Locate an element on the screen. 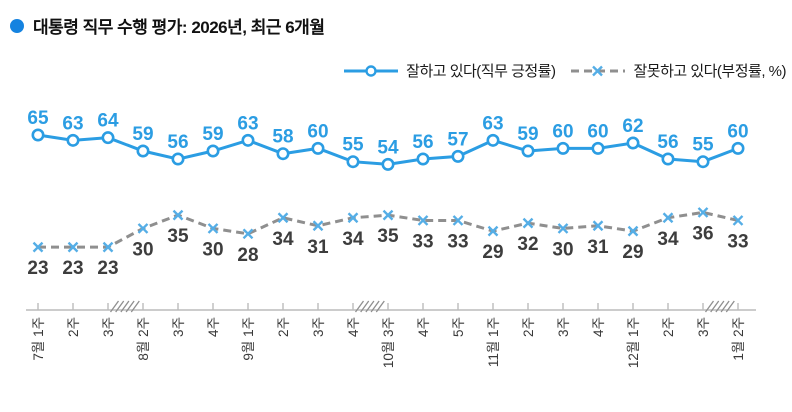 This screenshot has height=412, width=792. solid-line-circle-marker-icon is located at coordinates (371, 70).